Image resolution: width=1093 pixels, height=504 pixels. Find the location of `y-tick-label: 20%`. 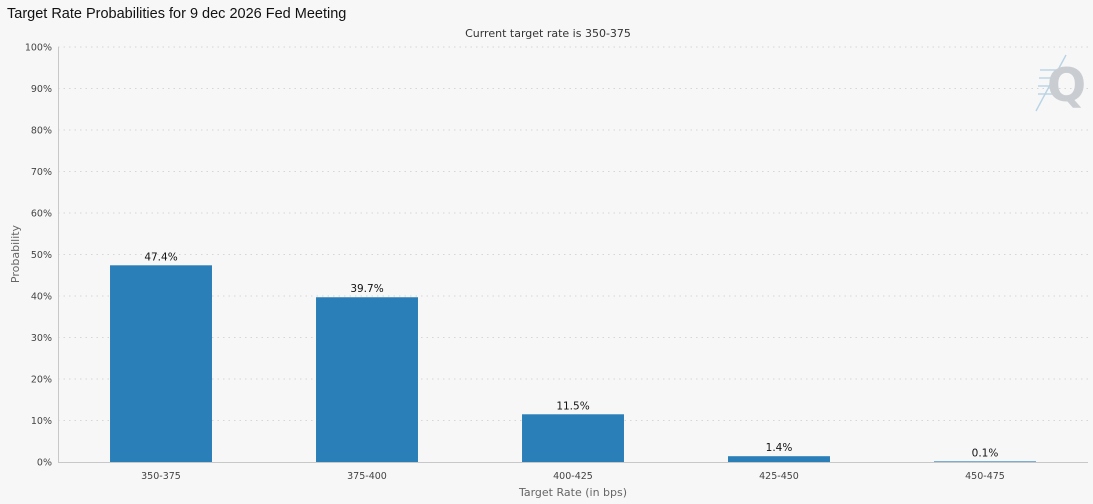

y-tick-label: 20% is located at coordinates (41, 380).